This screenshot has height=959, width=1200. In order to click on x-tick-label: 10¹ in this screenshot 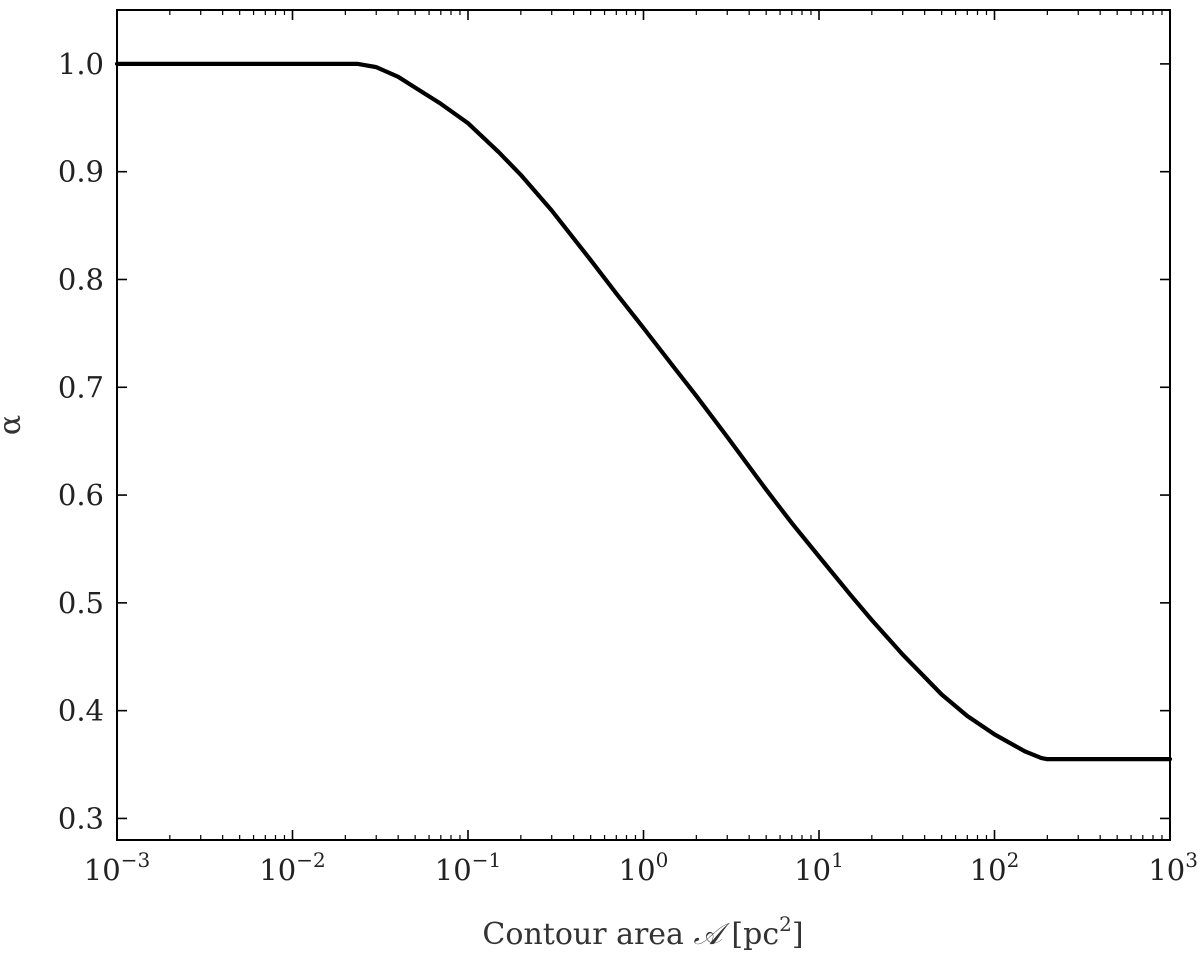, I will do `click(819, 867)`.